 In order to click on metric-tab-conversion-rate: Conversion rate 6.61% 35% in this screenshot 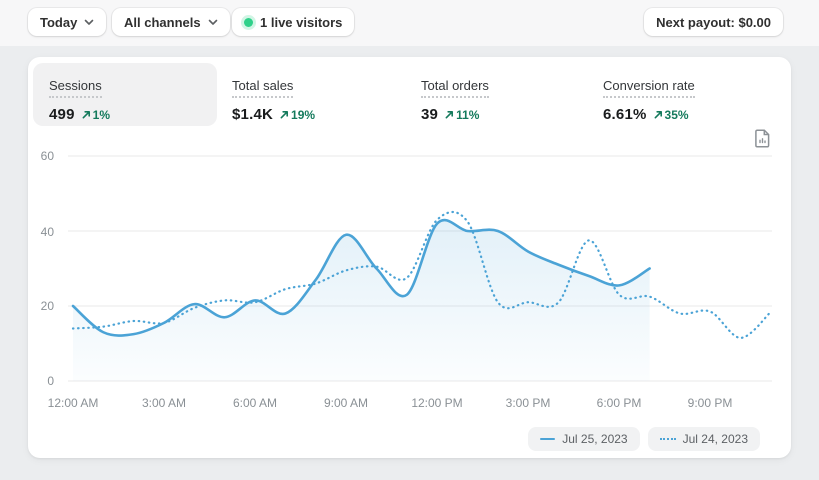, I will do `click(649, 100)`.